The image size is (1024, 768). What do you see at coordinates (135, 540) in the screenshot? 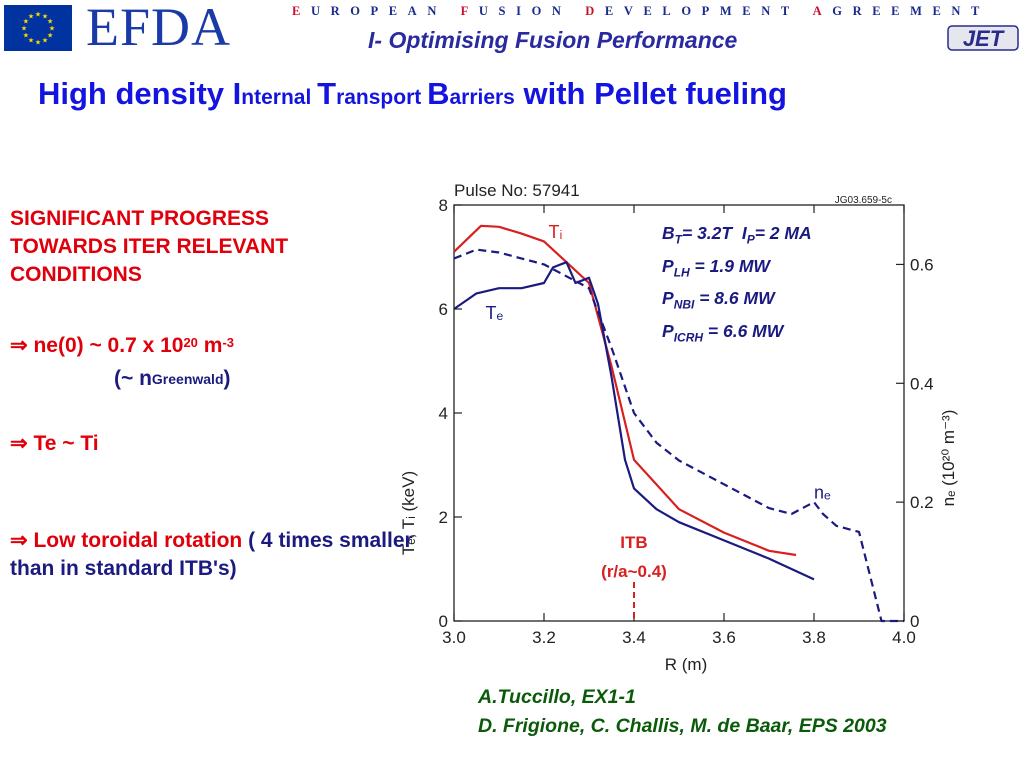
I see `bullet-rotation-red: Low toroidal rotation` at bounding box center [135, 540].